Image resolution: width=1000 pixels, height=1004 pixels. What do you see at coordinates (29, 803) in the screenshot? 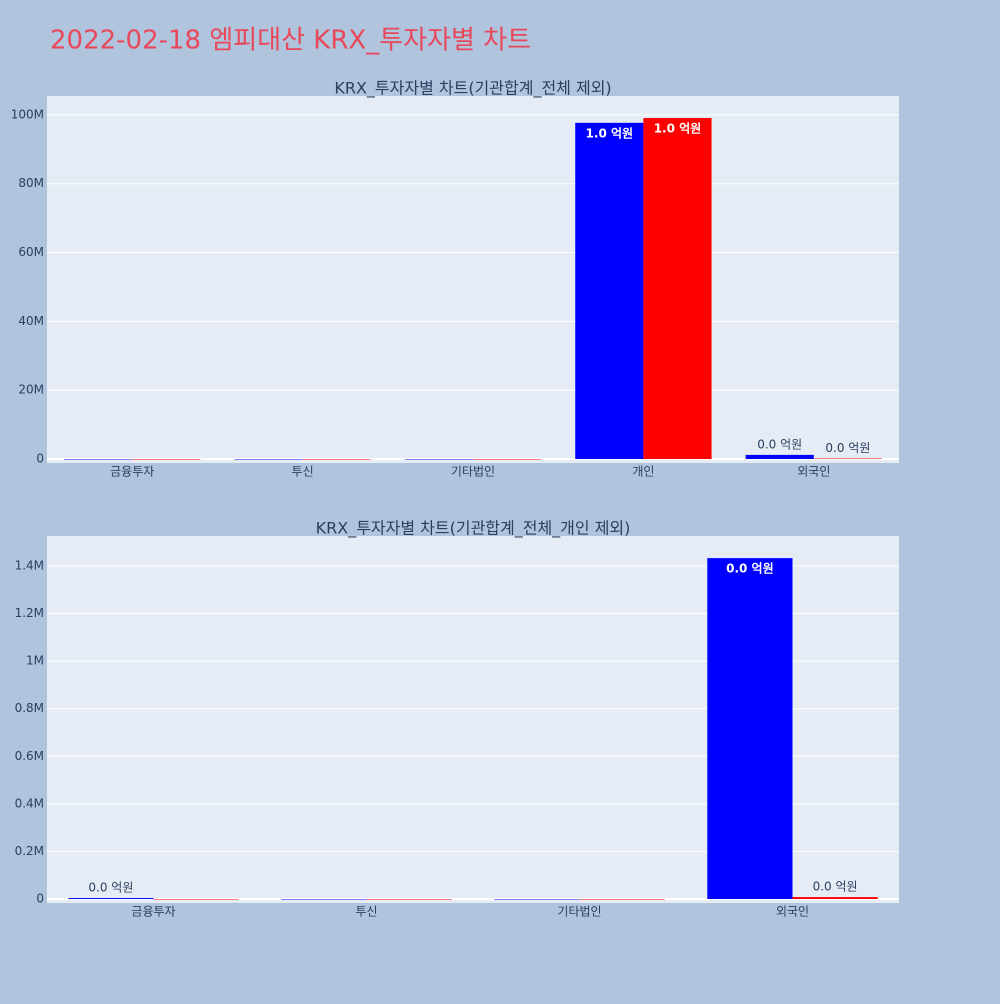
I see `y-tick-label: 0.4M` at bounding box center [29, 803].